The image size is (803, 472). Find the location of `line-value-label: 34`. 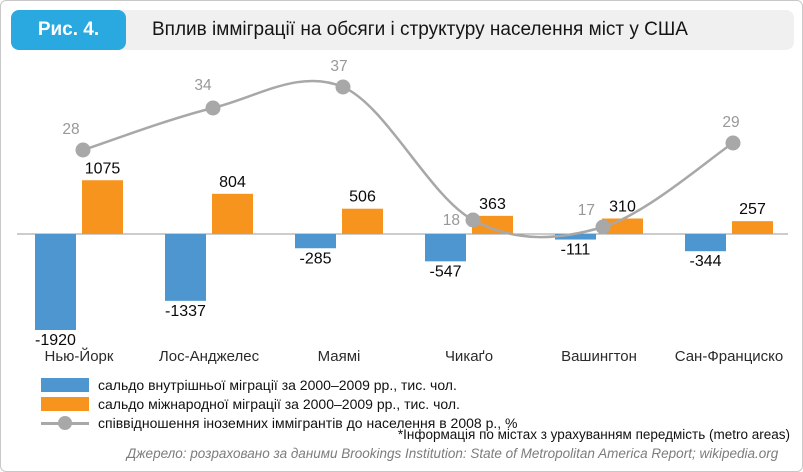

line-value-label: 34 is located at coordinates (203, 85).